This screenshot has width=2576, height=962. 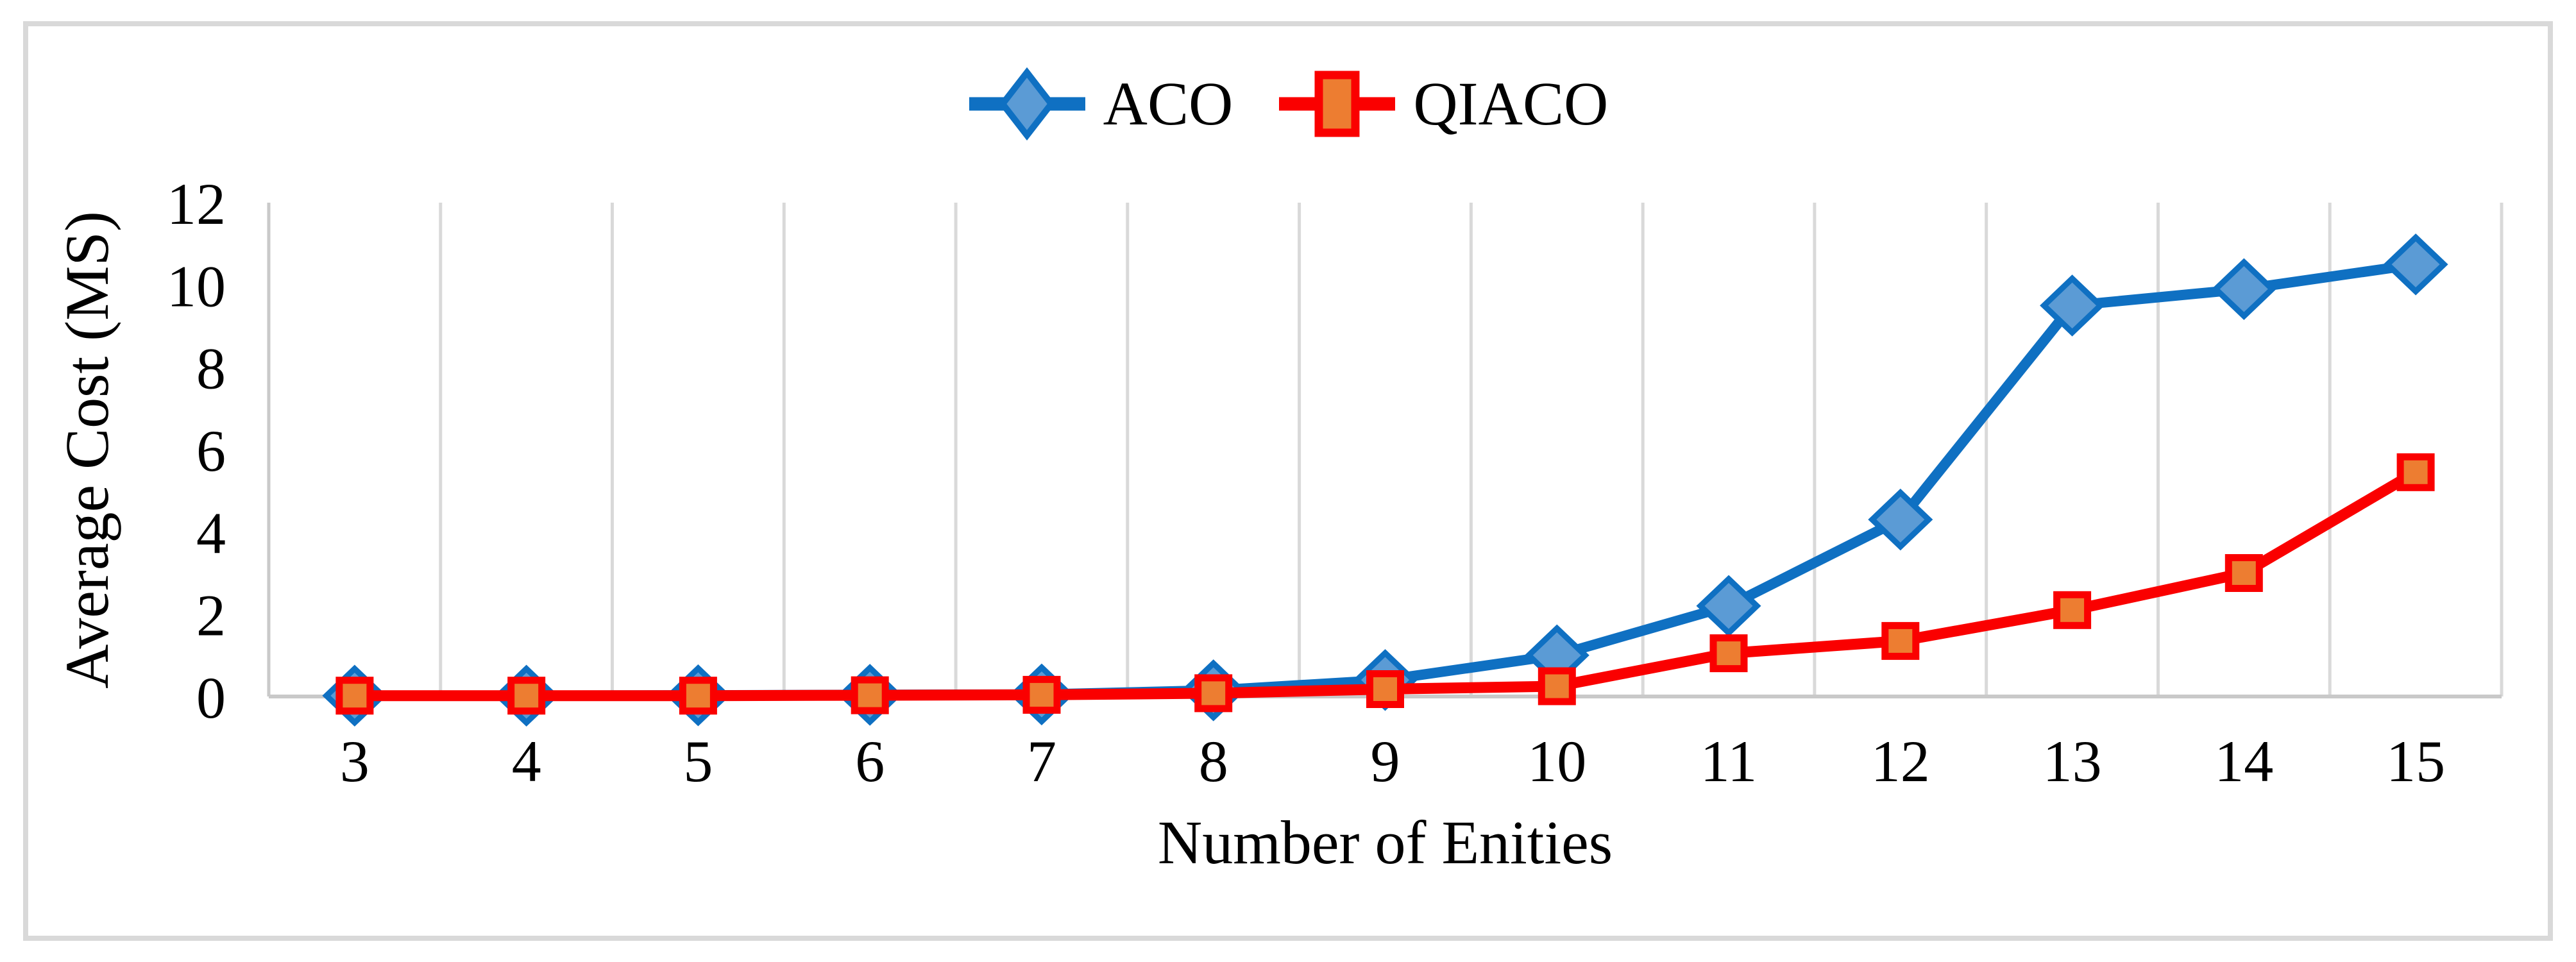 I want to click on x-tick-label: 5, so click(x=698, y=761).